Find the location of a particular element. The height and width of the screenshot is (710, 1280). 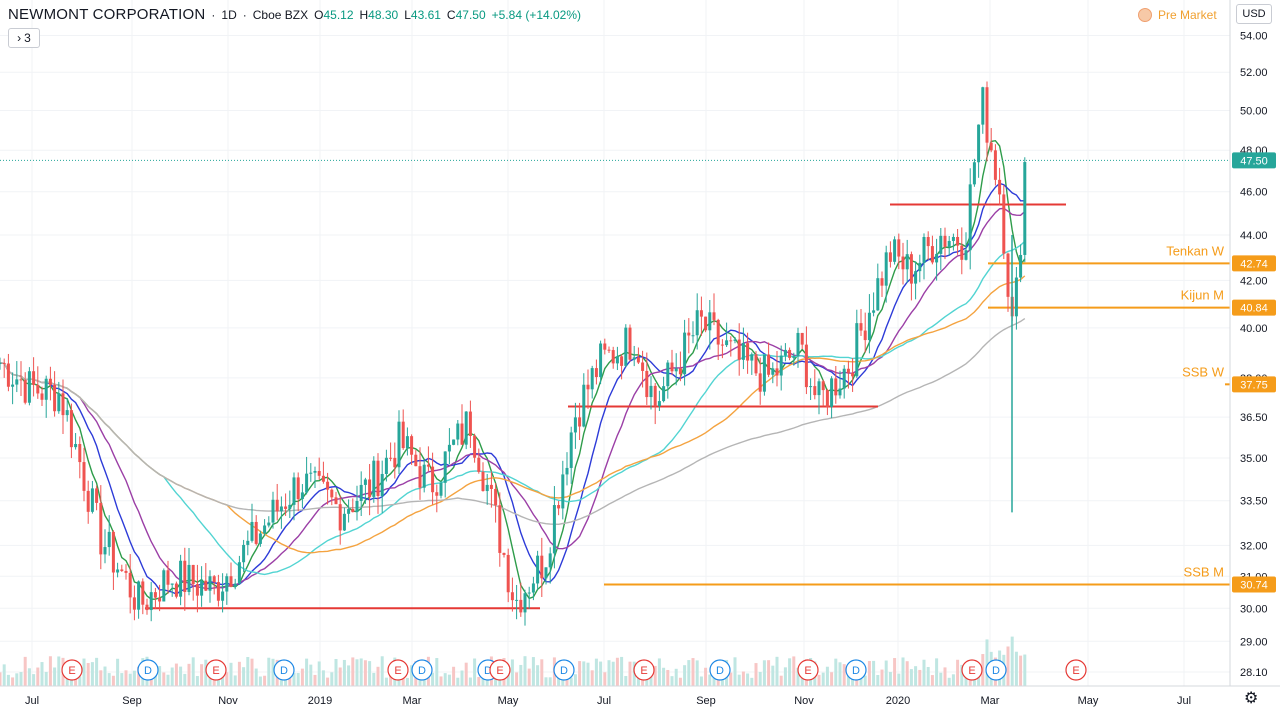

pre-market-status: Pre Market is located at coordinates (1177, 15).